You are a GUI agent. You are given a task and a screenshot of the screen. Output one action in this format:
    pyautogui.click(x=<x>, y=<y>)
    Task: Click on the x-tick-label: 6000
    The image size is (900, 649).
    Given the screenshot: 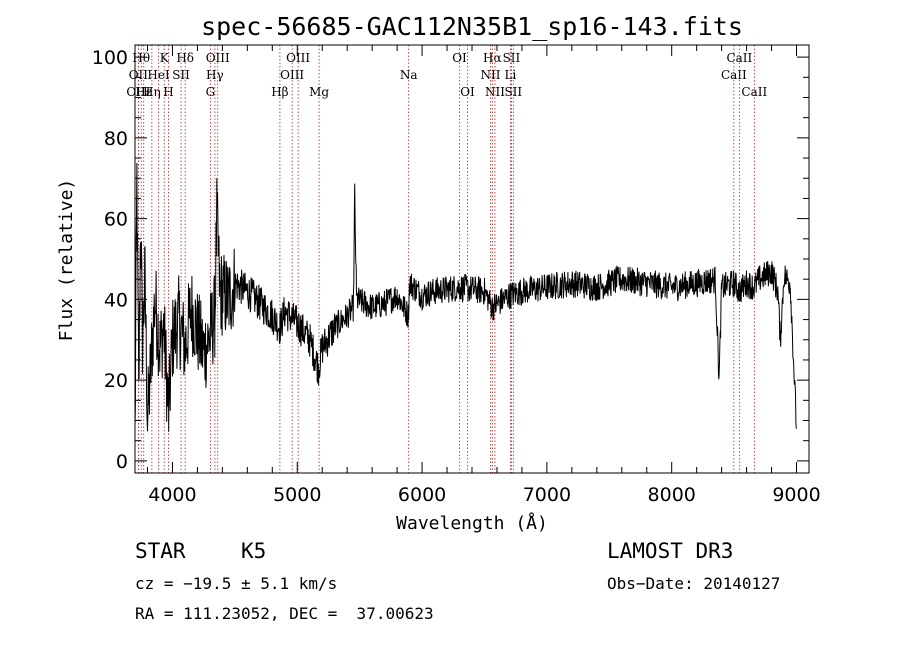 What is the action you would take?
    pyautogui.click(x=422, y=495)
    